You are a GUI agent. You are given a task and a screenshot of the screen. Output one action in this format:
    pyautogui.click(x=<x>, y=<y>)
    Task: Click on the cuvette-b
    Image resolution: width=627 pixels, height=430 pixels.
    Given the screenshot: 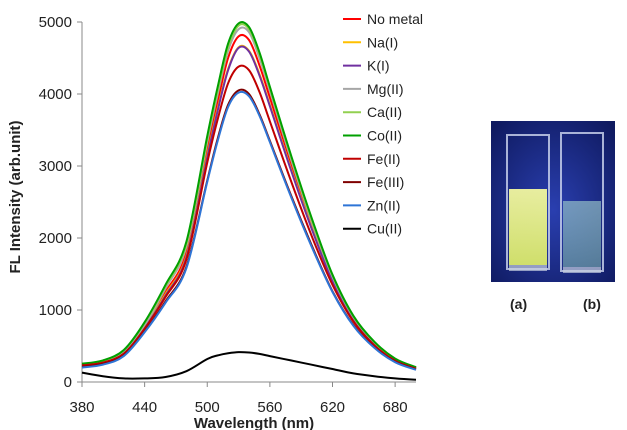 What is the action you would take?
    pyautogui.click(x=582, y=202)
    